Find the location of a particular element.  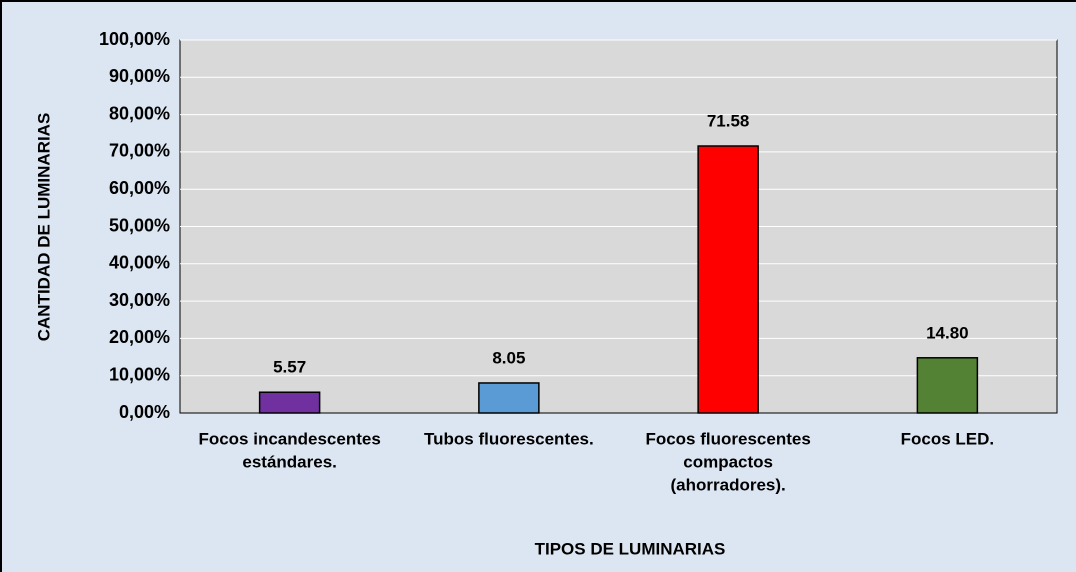

y-tick-label: 10,00% is located at coordinates (139, 374).